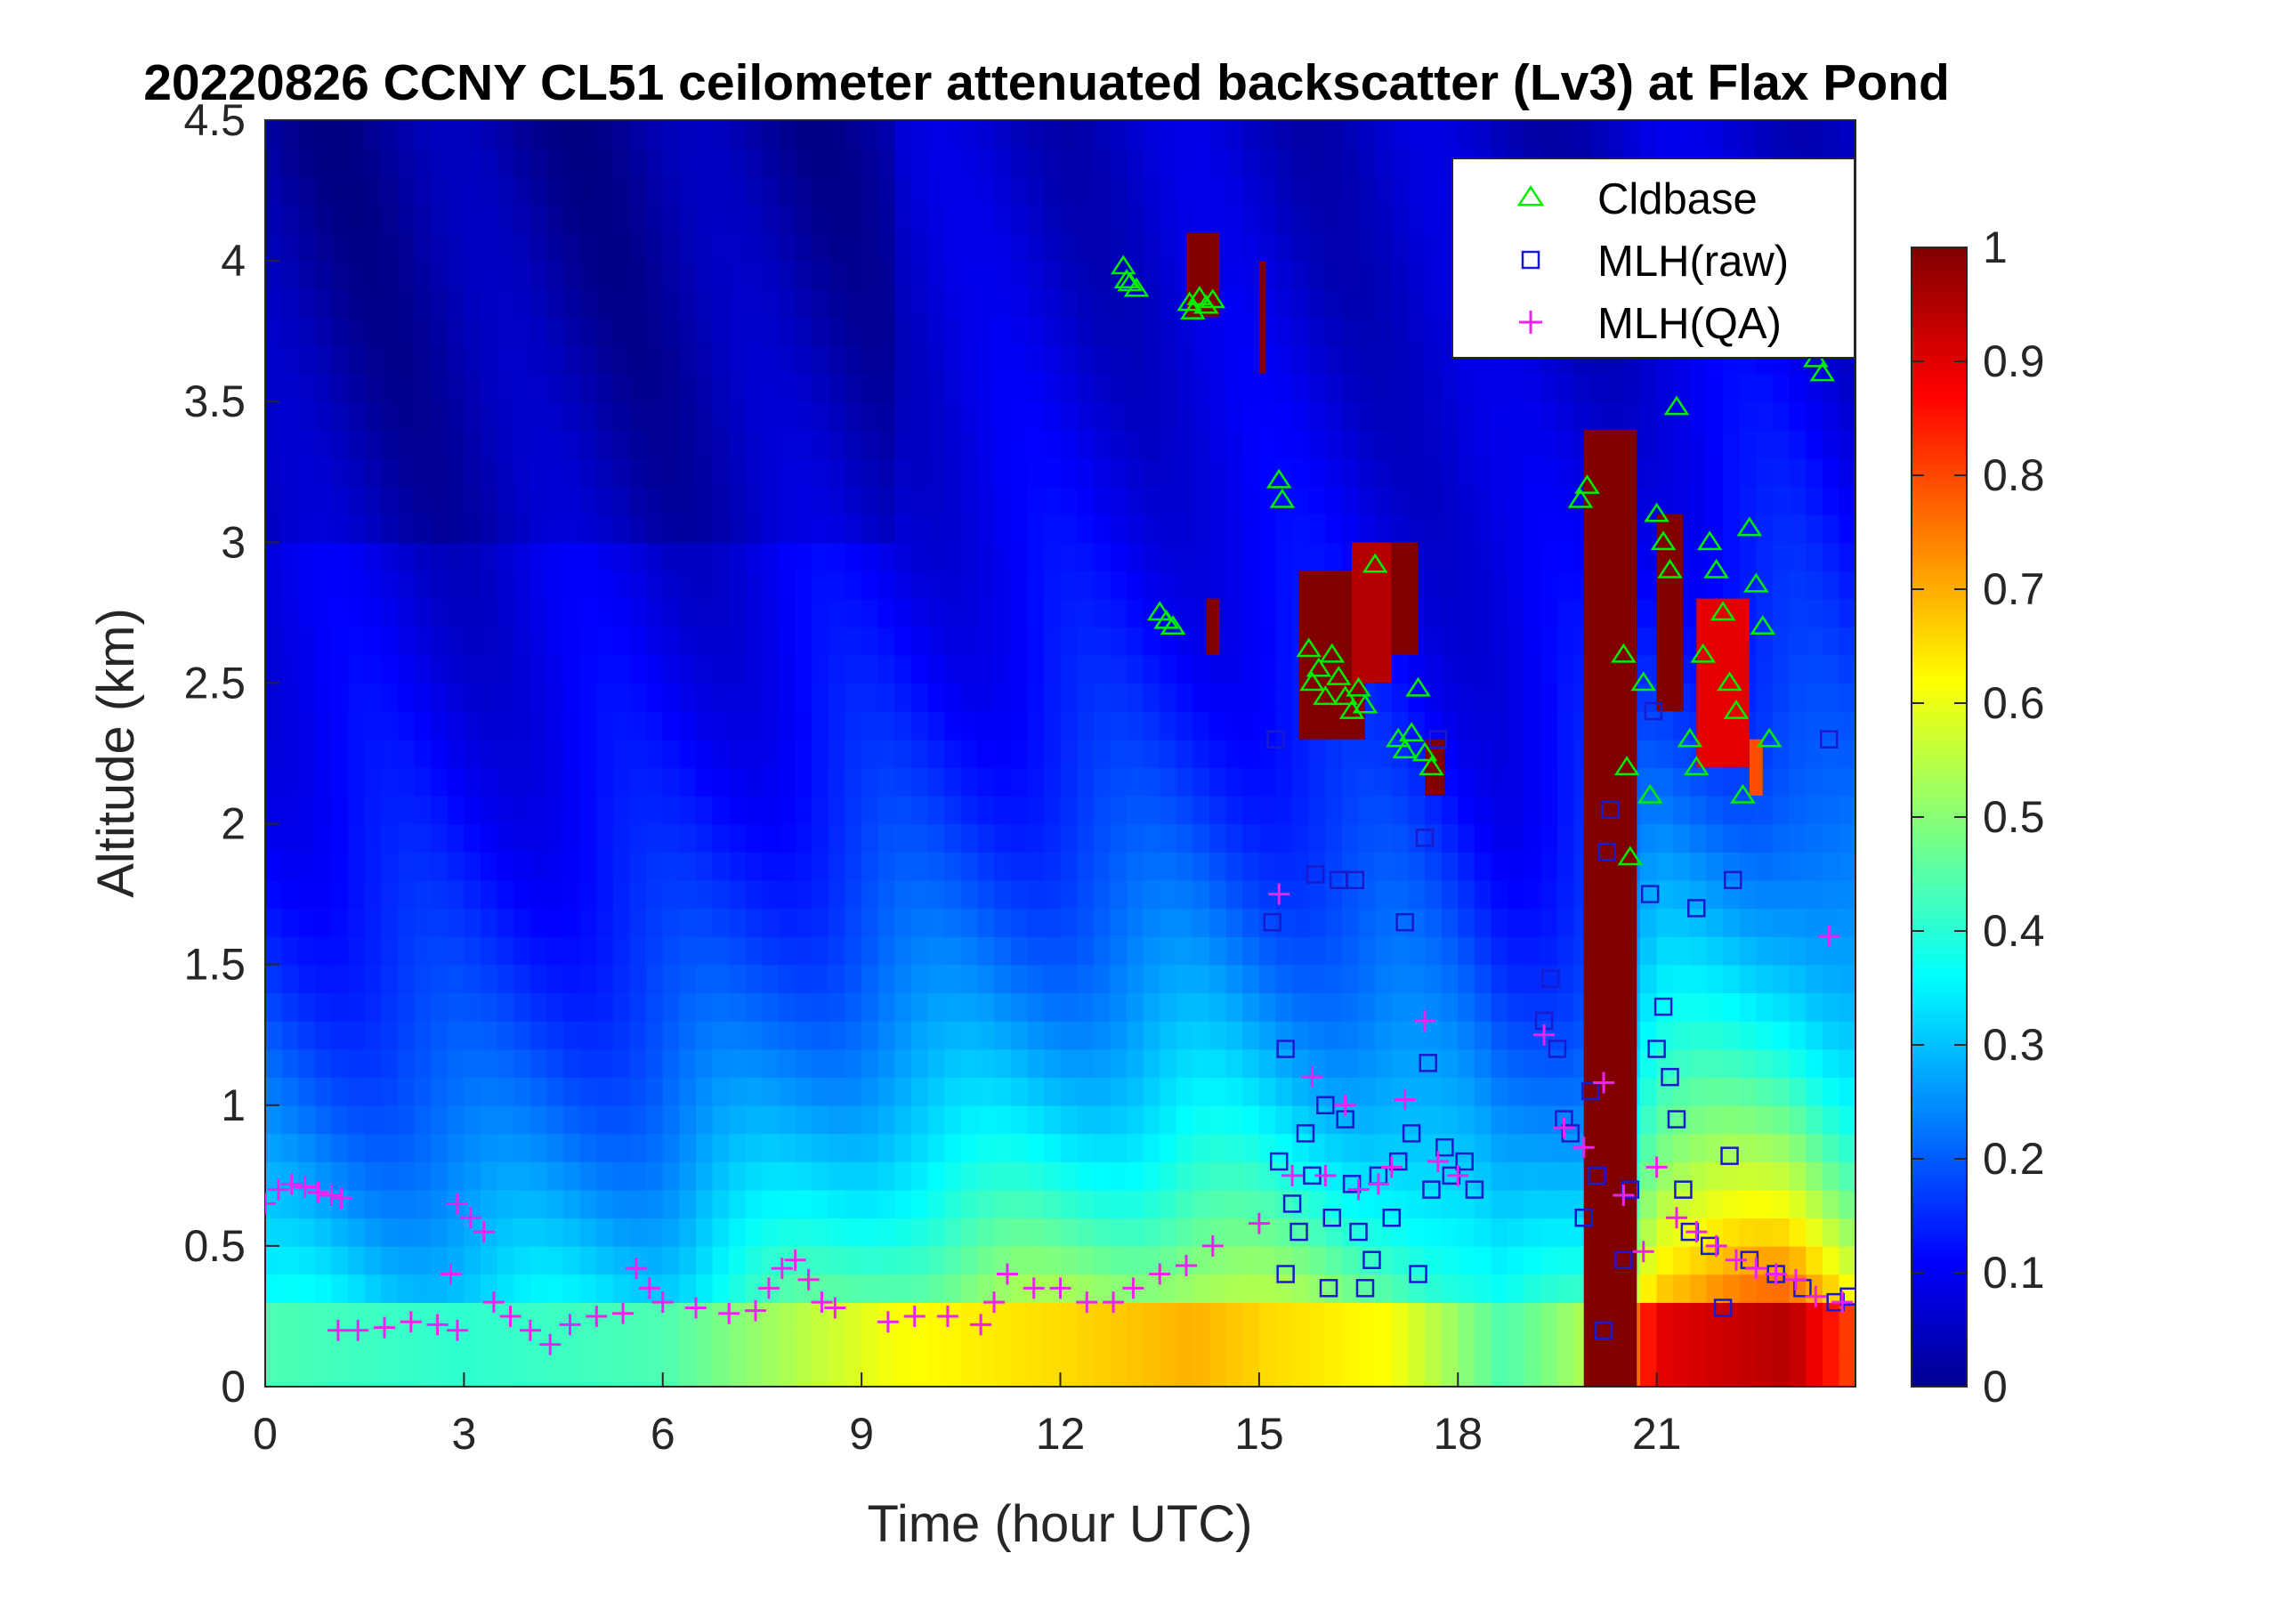 This screenshot has width=2296, height=1602. What do you see at coordinates (2014, 361) in the screenshot?
I see `colorbar-tick-label: 0.9` at bounding box center [2014, 361].